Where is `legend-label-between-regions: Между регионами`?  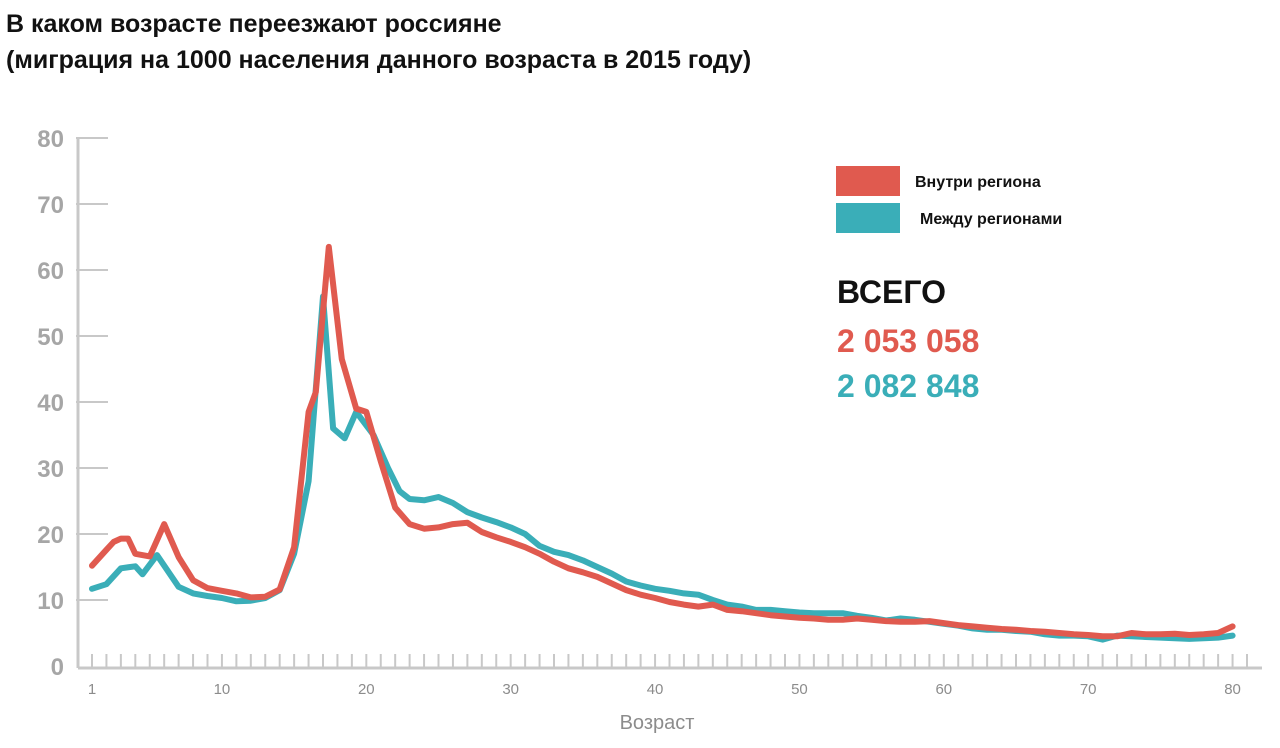
legend-label-between-regions: Между регионами is located at coordinates (991, 219).